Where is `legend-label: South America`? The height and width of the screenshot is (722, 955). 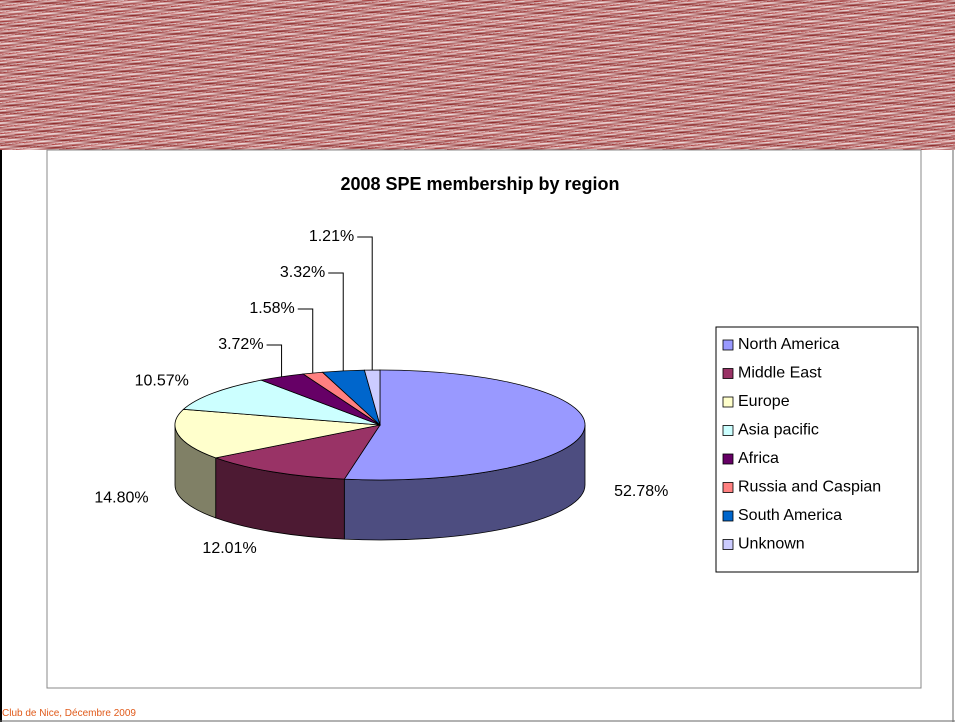 legend-label: South America is located at coordinates (790, 515).